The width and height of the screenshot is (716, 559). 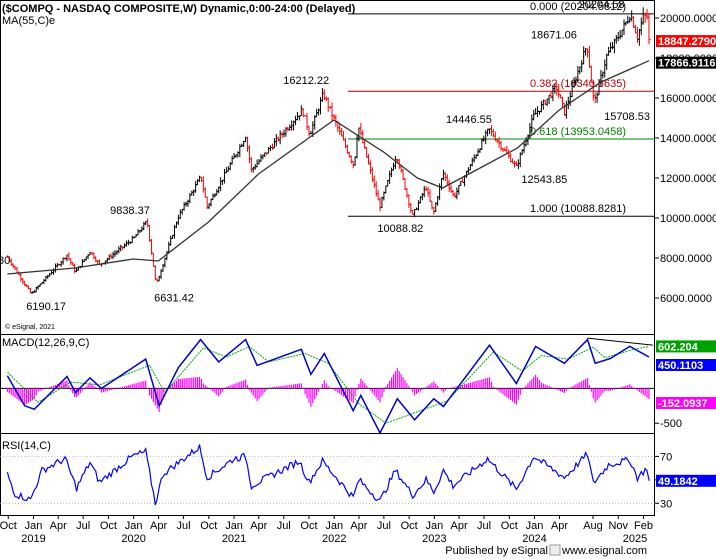 I want to click on macd-y-axis: -500, so click(x=668, y=424).